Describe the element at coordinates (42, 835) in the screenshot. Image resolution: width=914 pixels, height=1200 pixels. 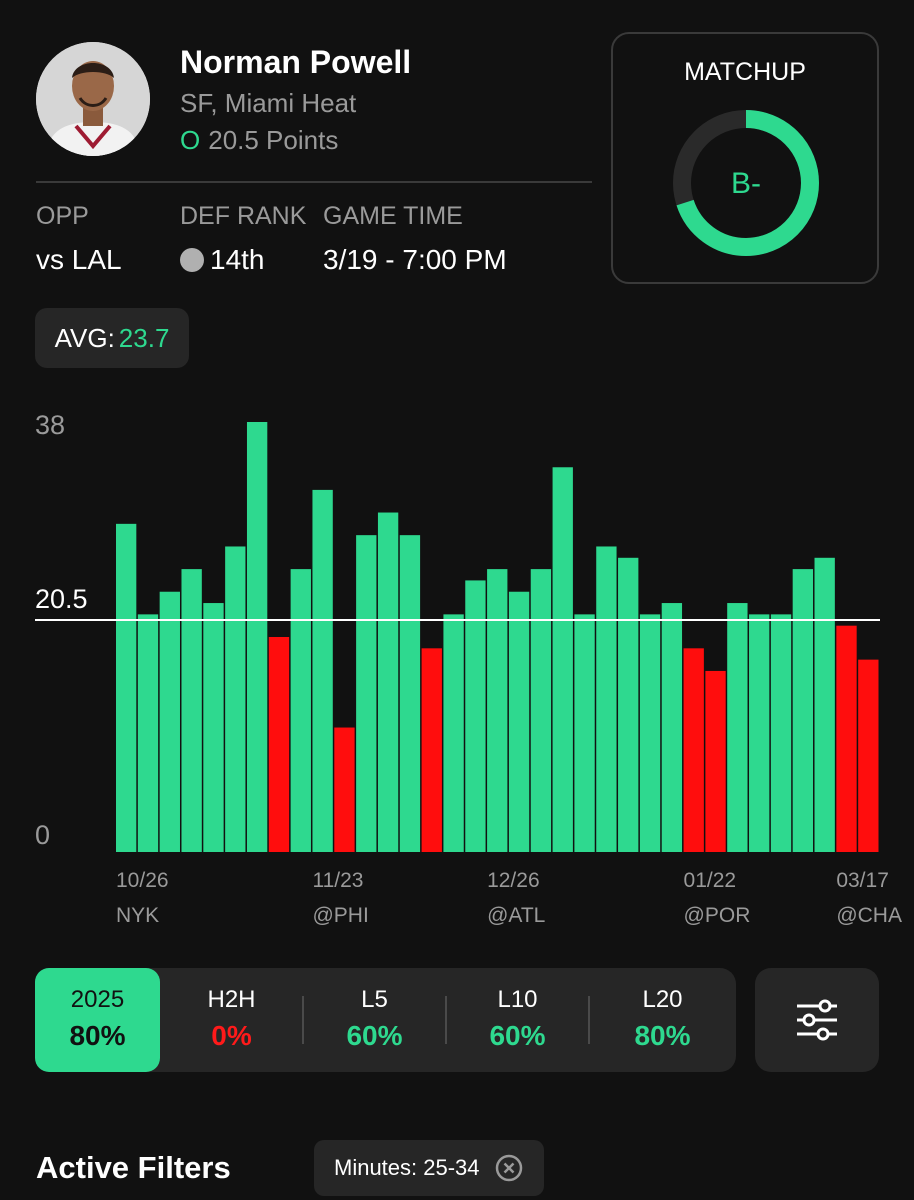
I see `y-tick-label: 0` at that location.